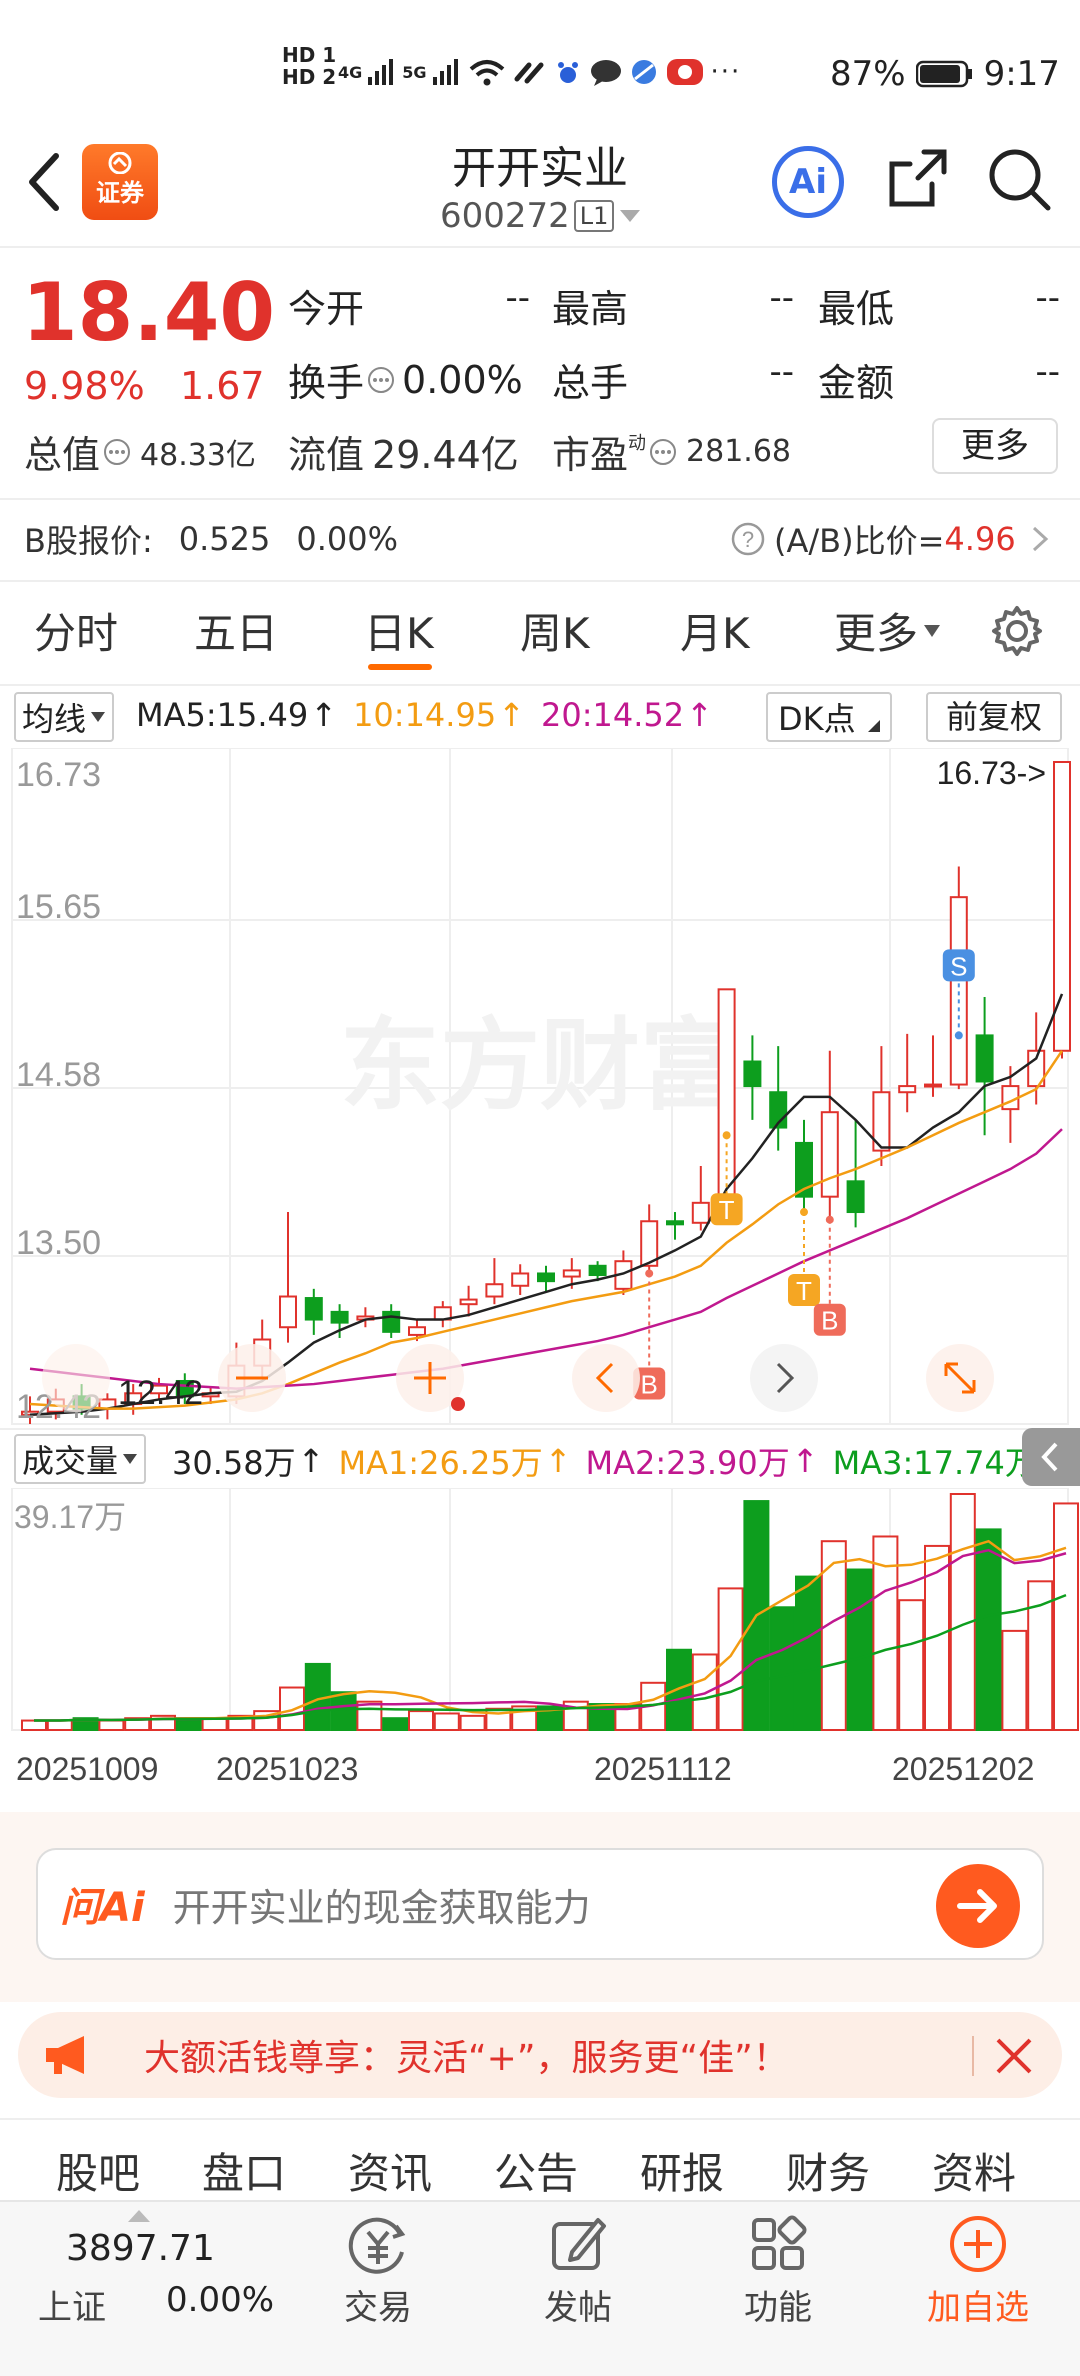  I want to click on tab-profile: 资料, so click(974, 2173).